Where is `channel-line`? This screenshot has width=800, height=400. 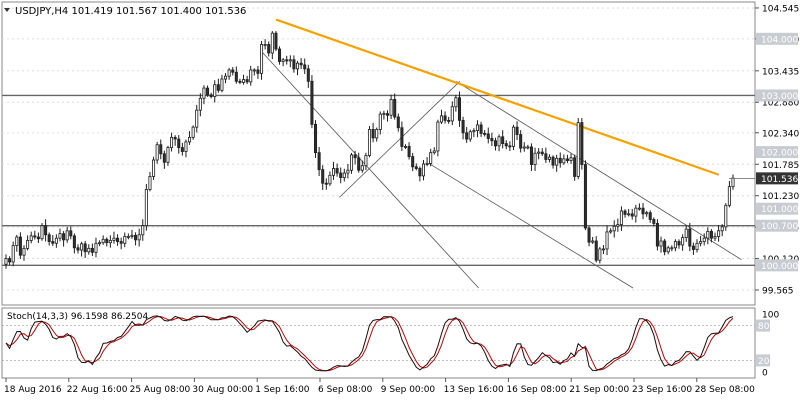
channel-line is located at coordinates (531, 226).